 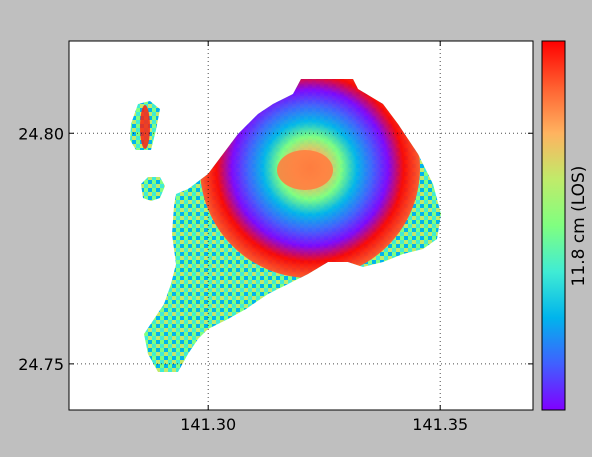 What do you see at coordinates (305, 170) in the screenshot?
I see `uplift-center` at bounding box center [305, 170].